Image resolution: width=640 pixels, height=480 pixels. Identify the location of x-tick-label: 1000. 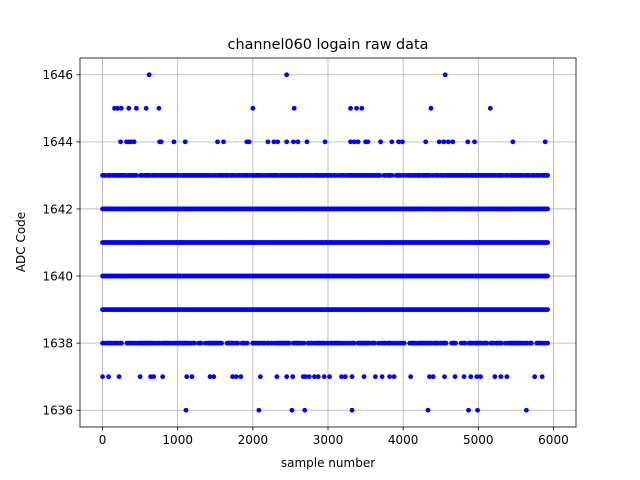
(177, 440).